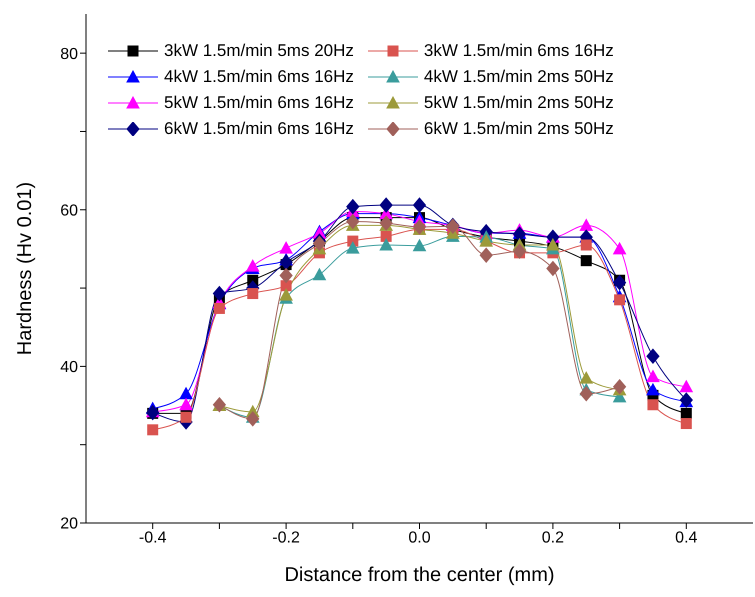 The image size is (755, 597). What do you see at coordinates (259, 103) in the screenshot?
I see `legend-label: 5kW 1.5m/min 6ms 16Hz` at bounding box center [259, 103].